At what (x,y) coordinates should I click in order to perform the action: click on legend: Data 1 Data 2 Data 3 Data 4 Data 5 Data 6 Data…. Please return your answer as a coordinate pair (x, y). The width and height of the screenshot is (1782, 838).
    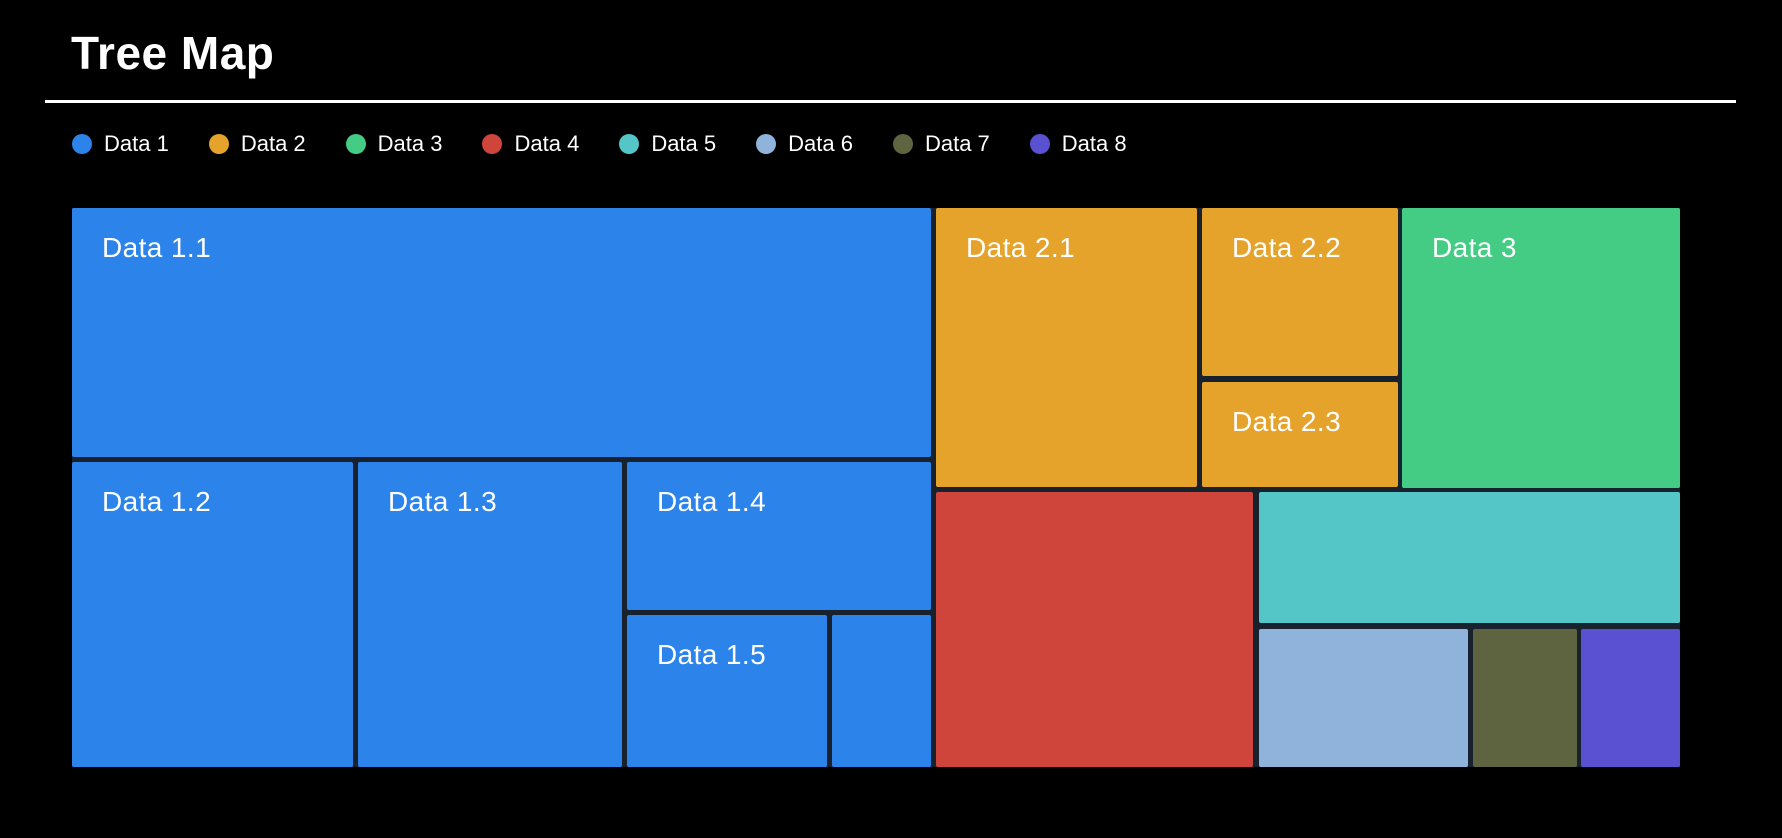
    Looking at the image, I should click on (599, 144).